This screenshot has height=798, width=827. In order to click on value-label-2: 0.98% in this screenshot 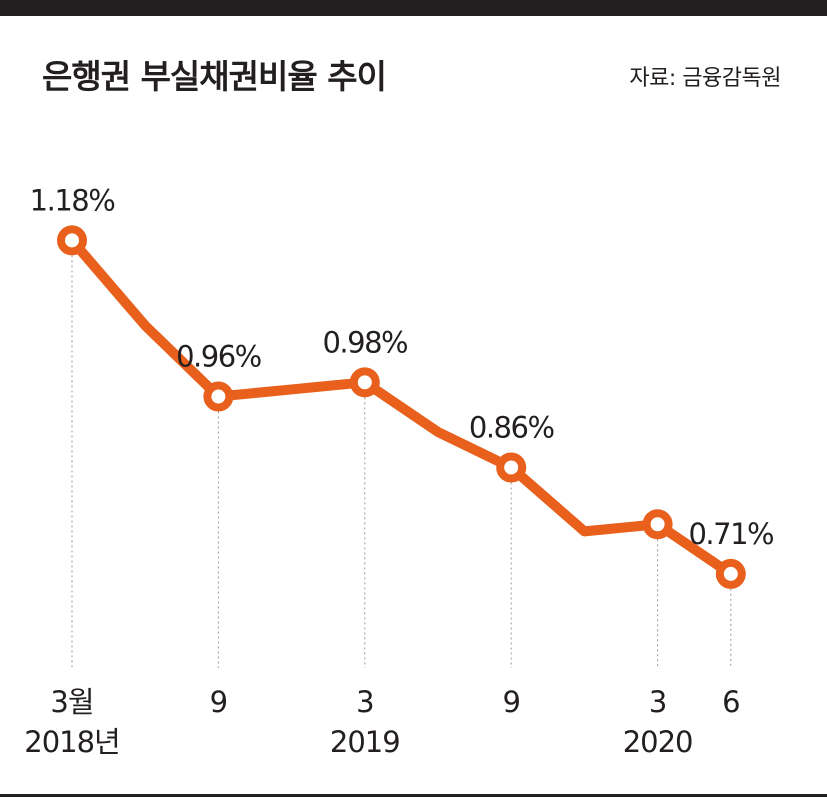, I will do `click(364, 342)`.